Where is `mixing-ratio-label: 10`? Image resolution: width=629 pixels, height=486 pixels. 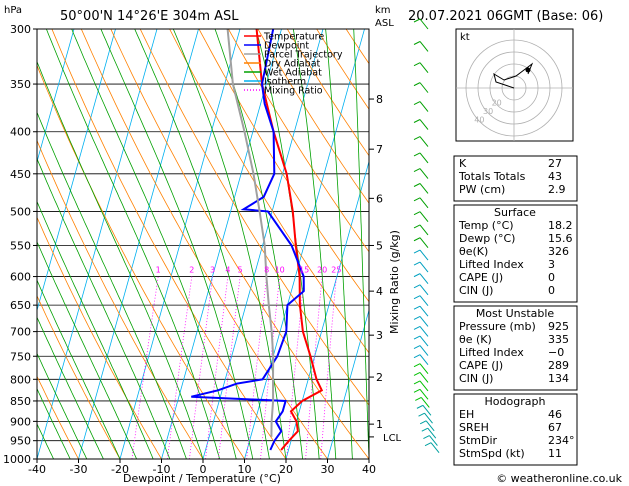
mixing-ratio-label: 10 is located at coordinates (280, 270).